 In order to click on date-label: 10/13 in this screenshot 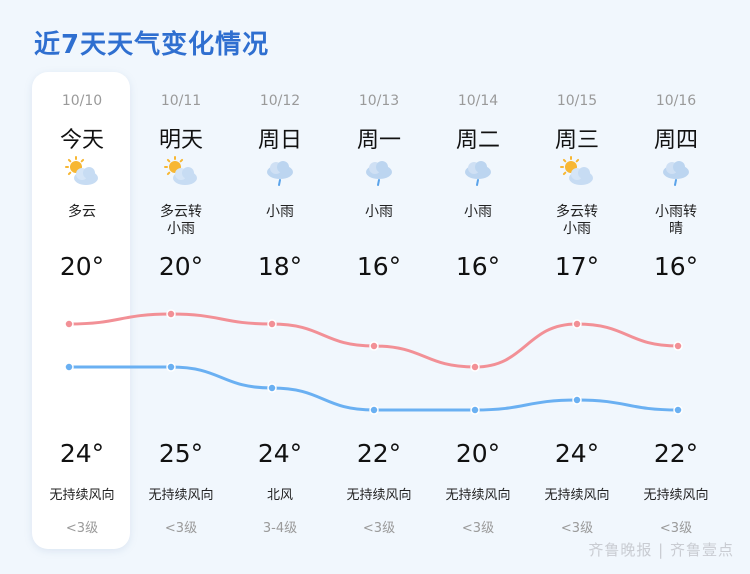, I will do `click(379, 101)`.